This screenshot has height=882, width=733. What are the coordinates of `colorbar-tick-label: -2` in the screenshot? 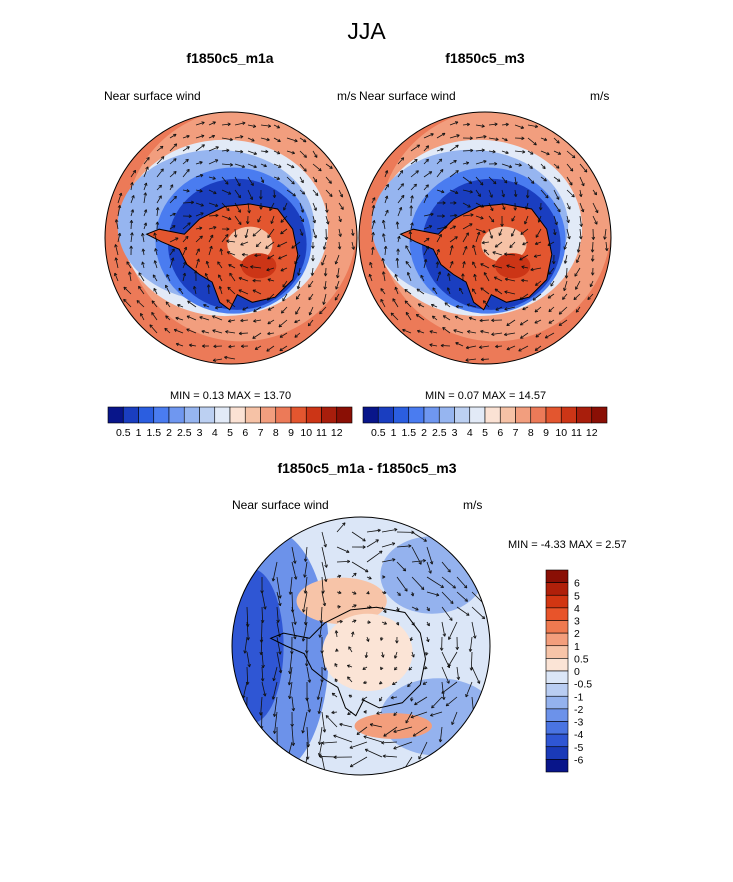 It's located at (578, 710).